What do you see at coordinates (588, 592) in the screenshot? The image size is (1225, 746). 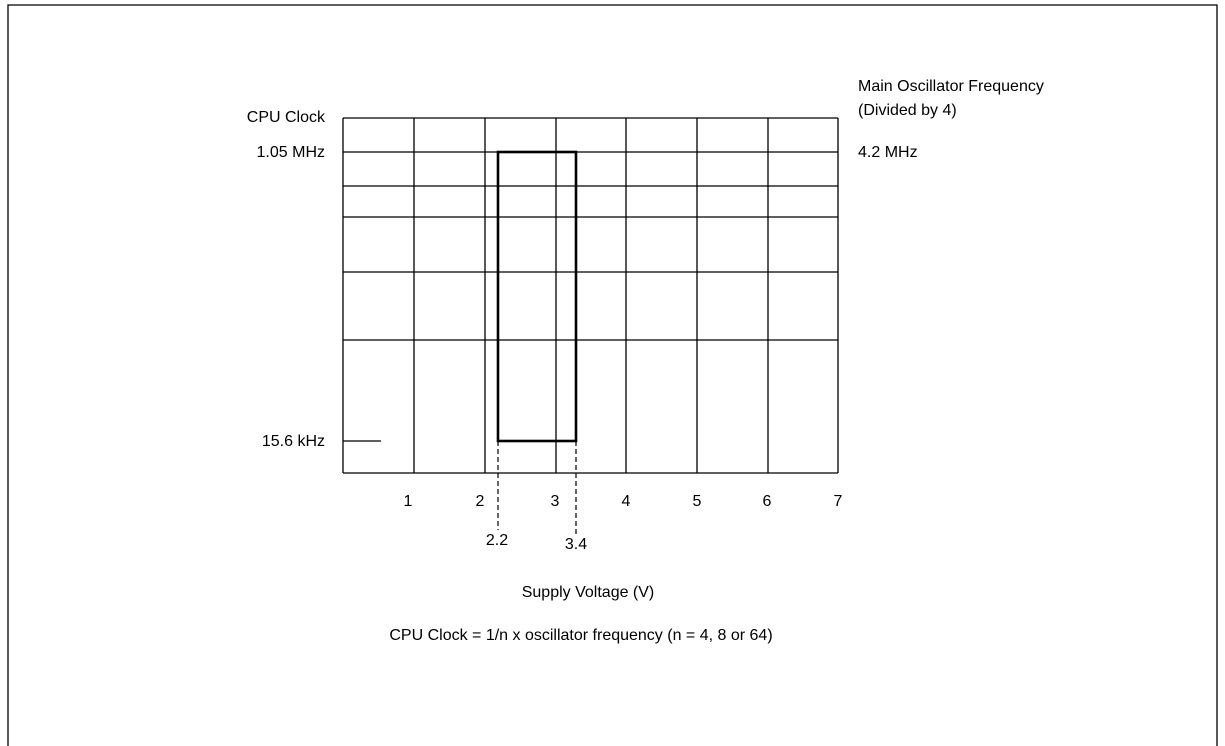 I see `x-axis-title: Supply Voltage (V)` at bounding box center [588, 592].